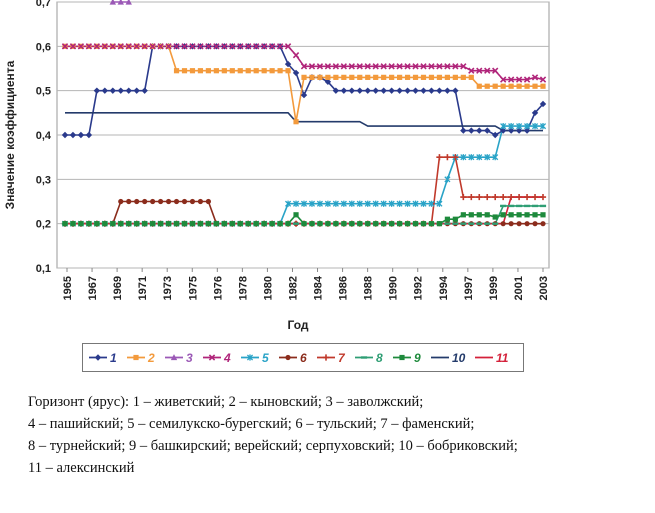  I want to click on x-tick-label: 1988, so click(369, 288).